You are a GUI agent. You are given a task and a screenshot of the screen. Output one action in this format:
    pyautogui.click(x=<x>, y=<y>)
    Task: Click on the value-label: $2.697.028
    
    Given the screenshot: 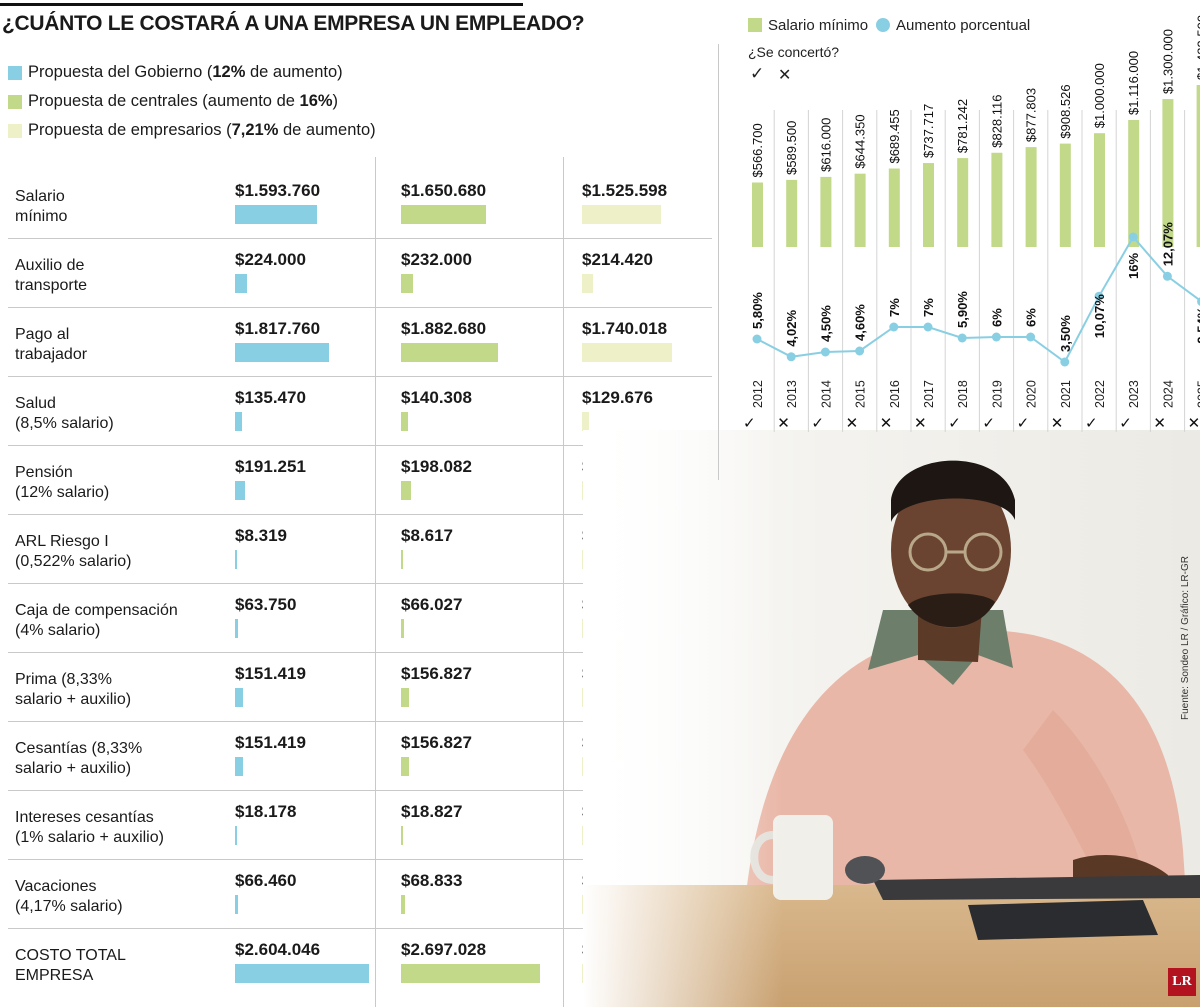 What is the action you would take?
    pyautogui.click(x=444, y=949)
    